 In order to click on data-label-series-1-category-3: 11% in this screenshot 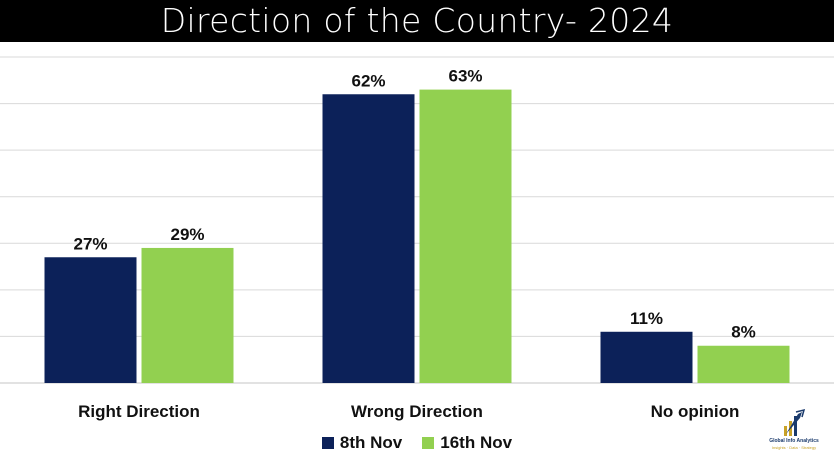, I will do `click(646, 318)`.